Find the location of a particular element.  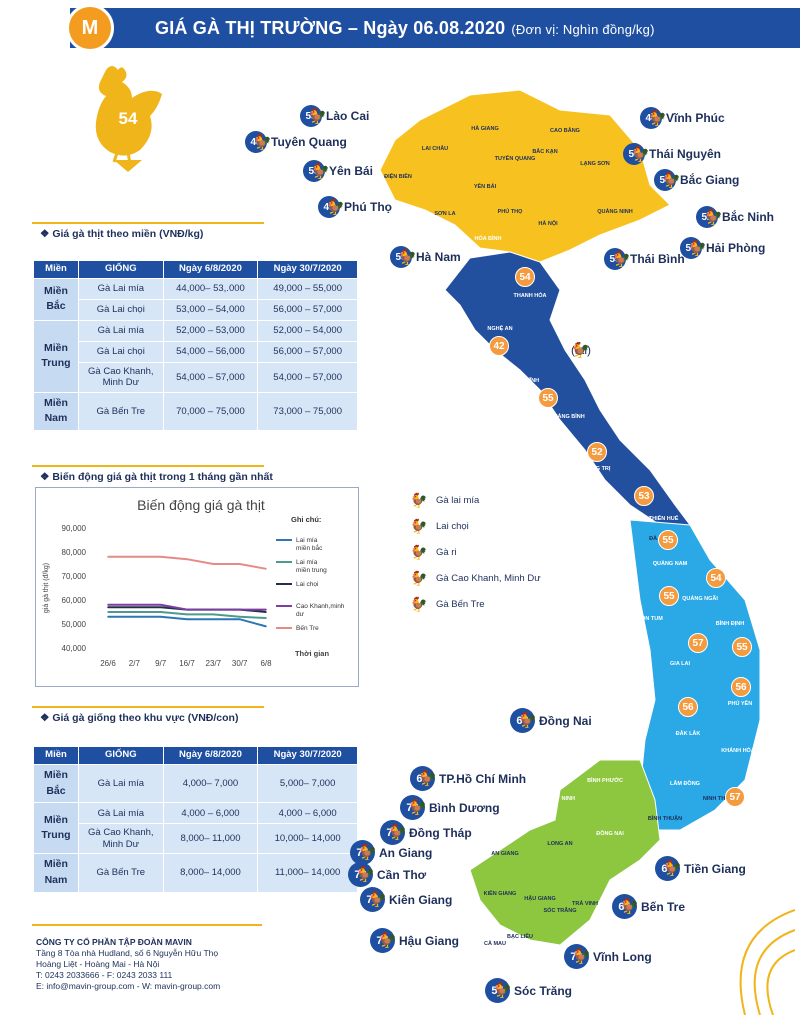

province-label: ĐỒNG NAI is located at coordinates (610, 833).